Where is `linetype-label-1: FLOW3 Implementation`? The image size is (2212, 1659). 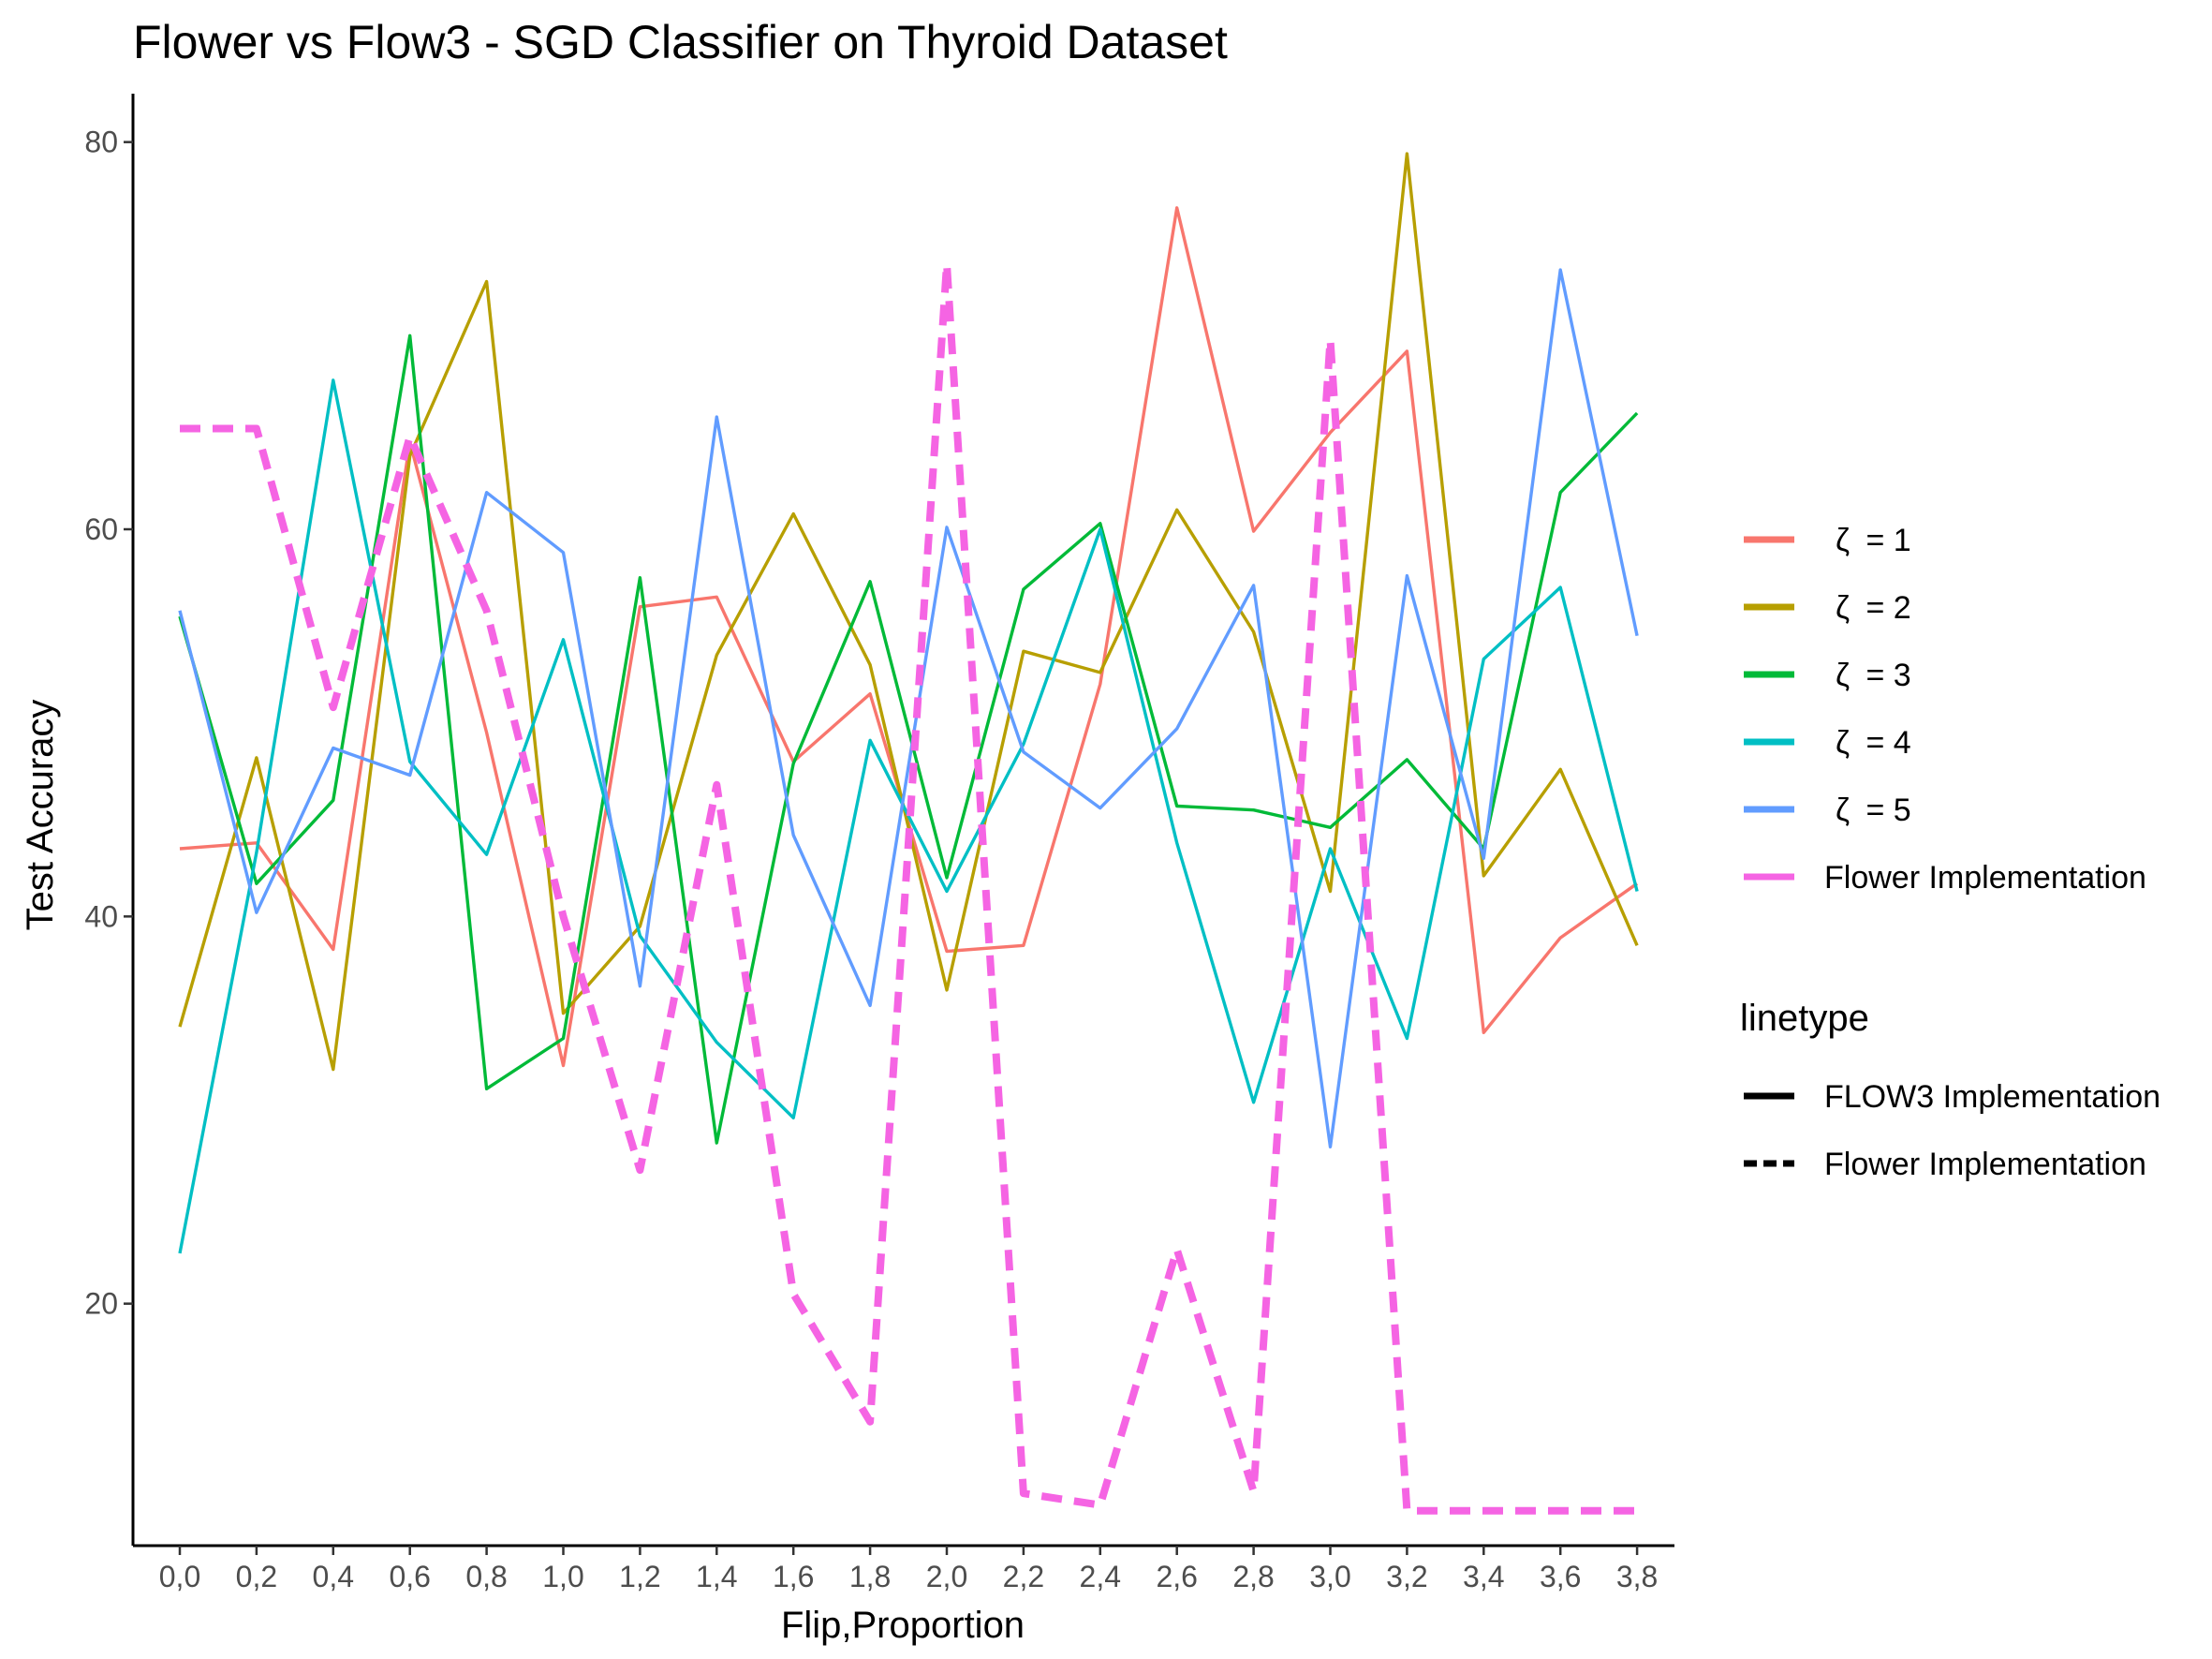
linetype-label-1: FLOW3 Implementation is located at coordinates (1992, 1097).